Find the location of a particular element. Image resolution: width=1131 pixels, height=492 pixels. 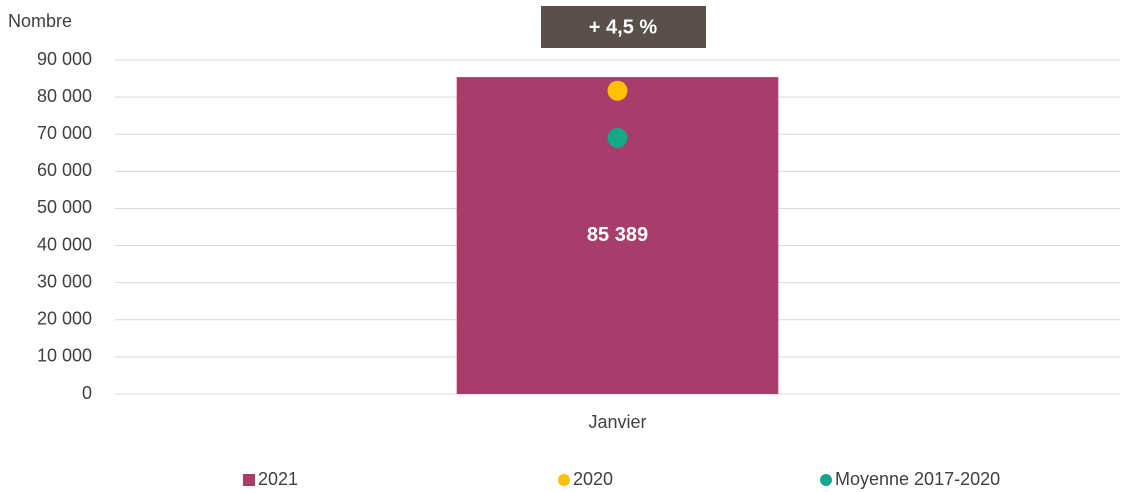

y-tick-label: 40 000 is located at coordinates (64, 244).